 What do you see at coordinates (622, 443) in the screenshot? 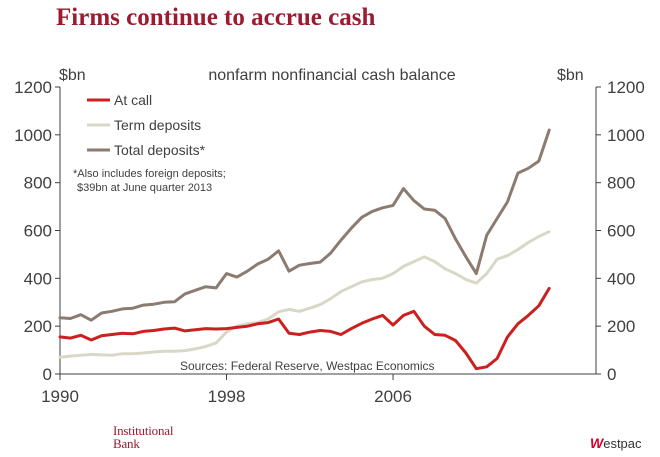
I see `westpac-logo-text: estpac` at bounding box center [622, 443].